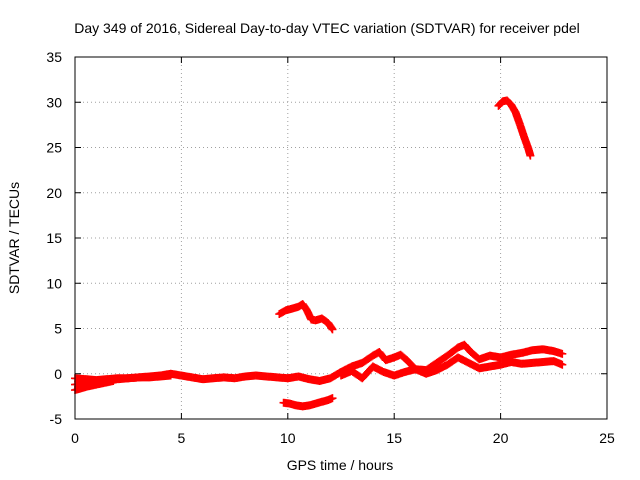 Image resolution: width=640 pixels, height=480 pixels. I want to click on y-tick-label: 25, so click(54, 148).